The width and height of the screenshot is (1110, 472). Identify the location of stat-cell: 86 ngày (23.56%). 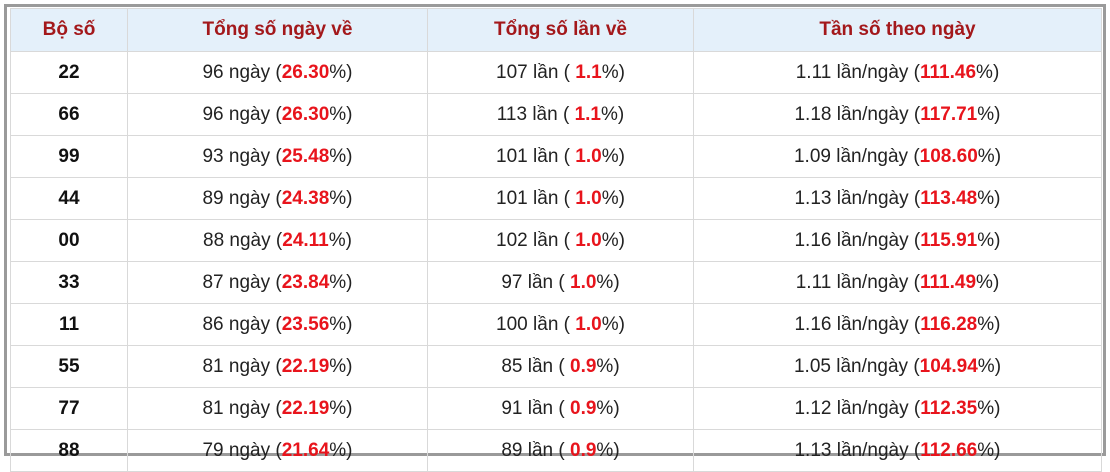
(277, 324).